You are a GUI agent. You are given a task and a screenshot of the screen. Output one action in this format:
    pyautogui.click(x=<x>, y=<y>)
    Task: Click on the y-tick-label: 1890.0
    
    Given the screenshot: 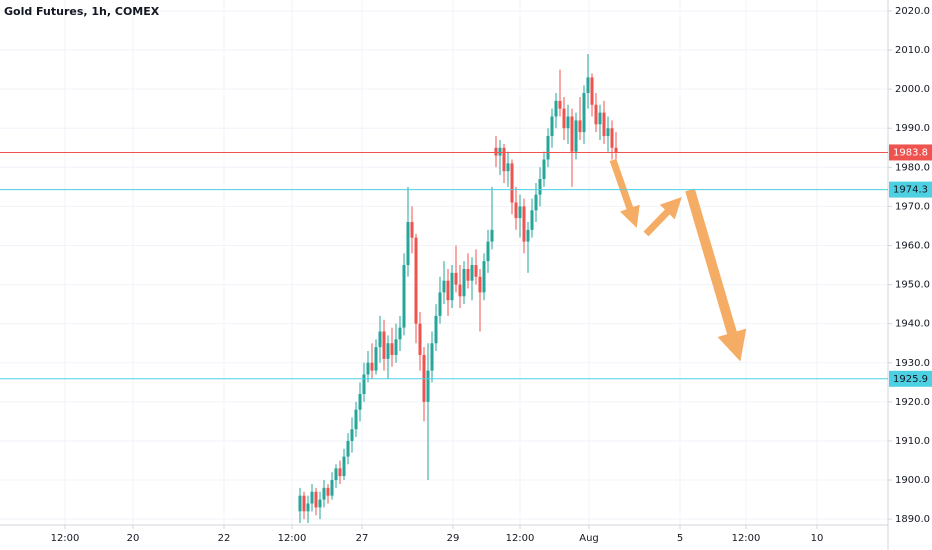 What is the action you would take?
    pyautogui.click(x=912, y=519)
    